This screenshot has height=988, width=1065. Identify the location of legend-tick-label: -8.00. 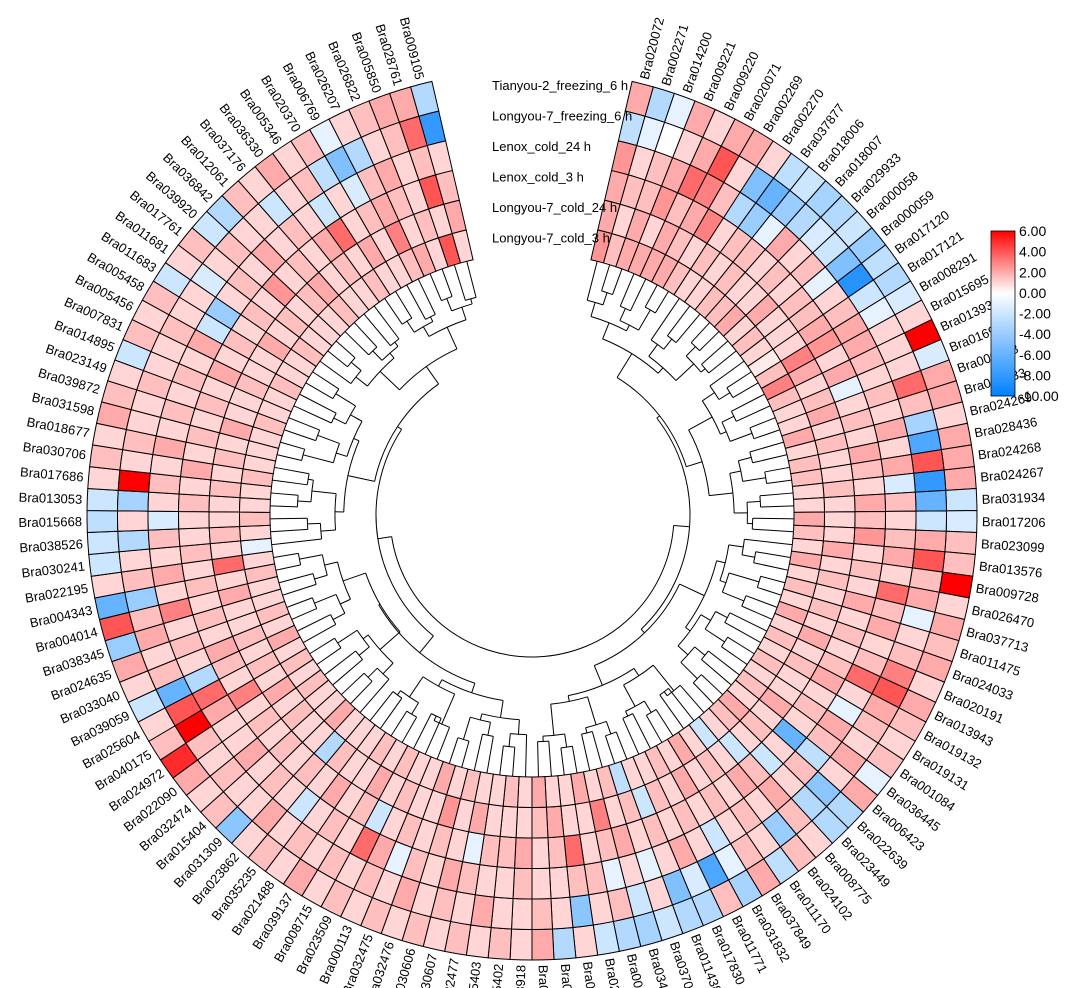
(1035, 375).